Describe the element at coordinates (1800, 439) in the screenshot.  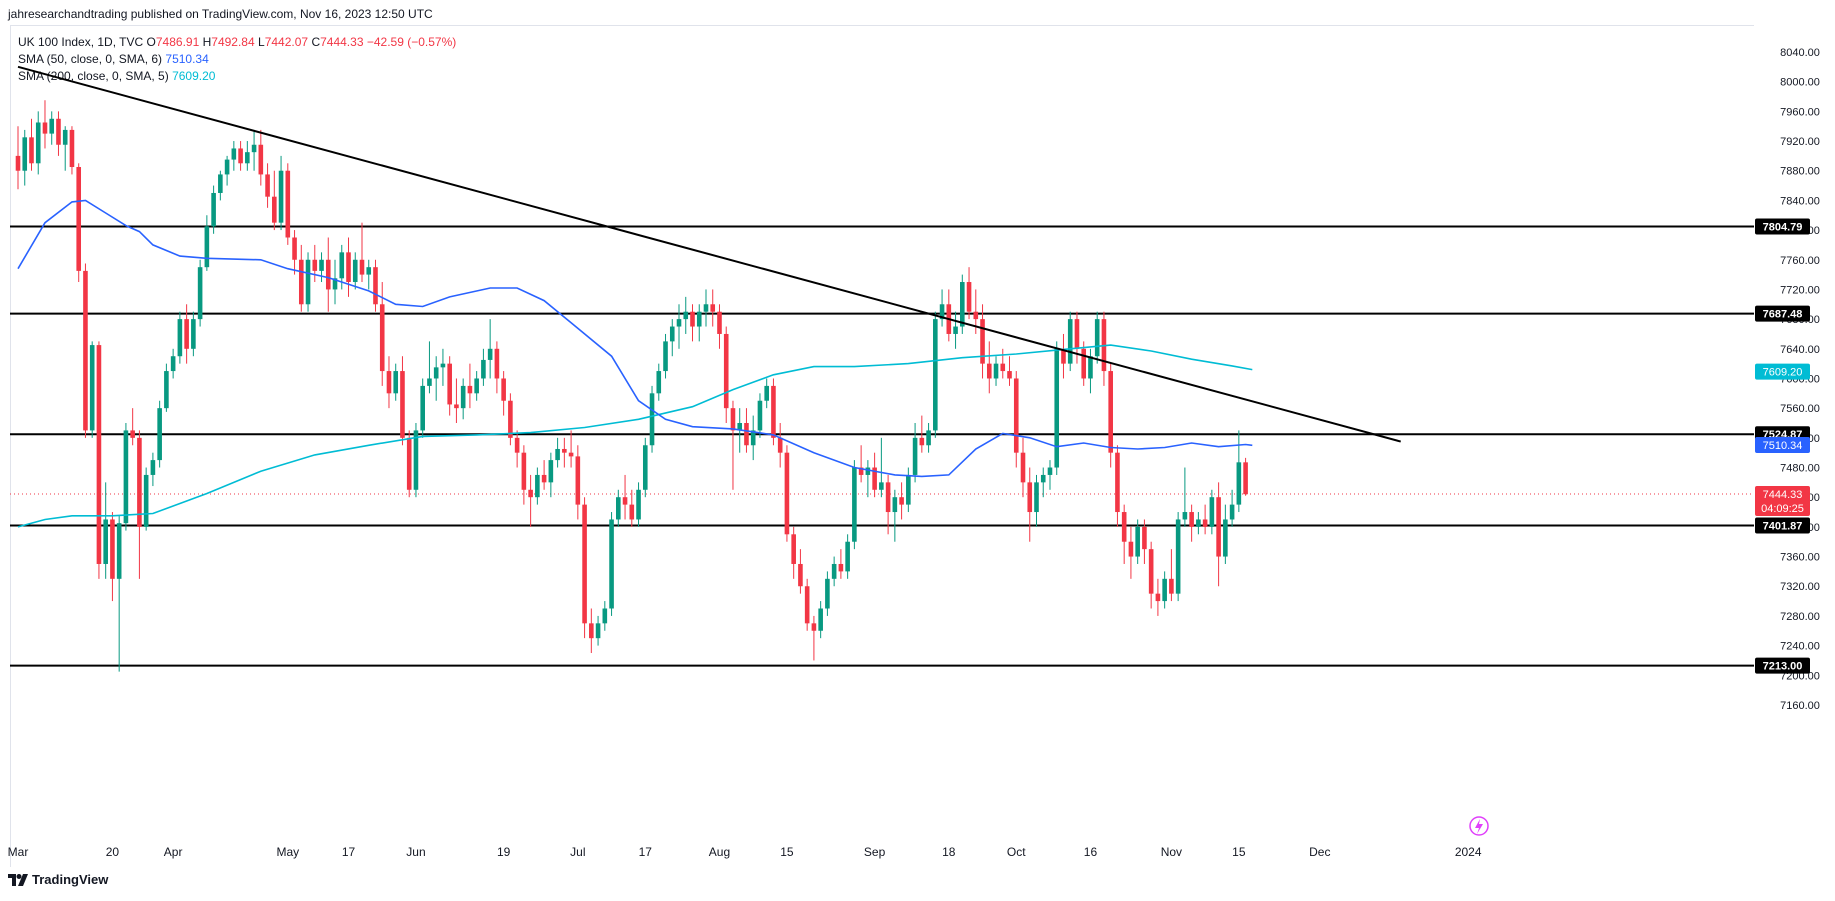
I see `y-tick-label: 7520.00` at that location.